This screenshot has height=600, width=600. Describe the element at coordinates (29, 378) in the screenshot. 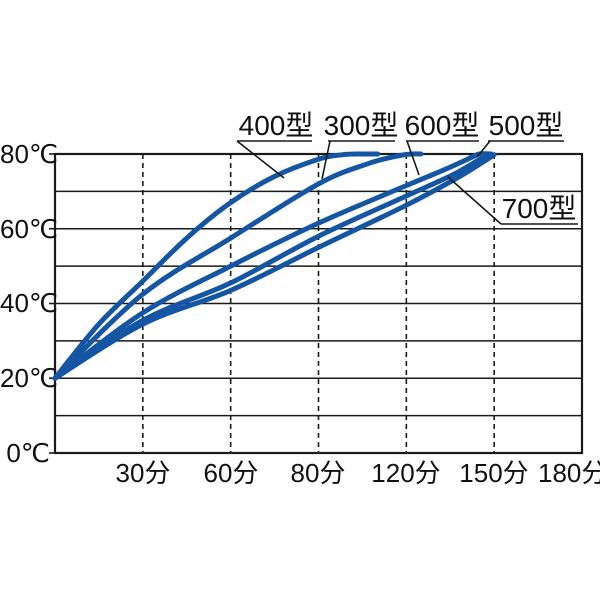

I see `y-axis-label-20c: 20℃` at that location.